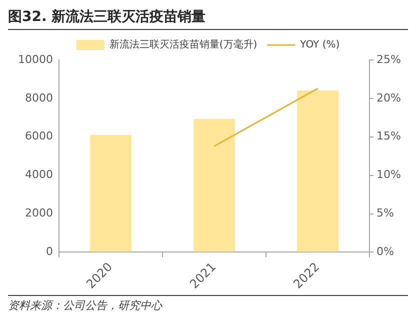  I want to click on y-tick-label: 8000, so click(38, 97).